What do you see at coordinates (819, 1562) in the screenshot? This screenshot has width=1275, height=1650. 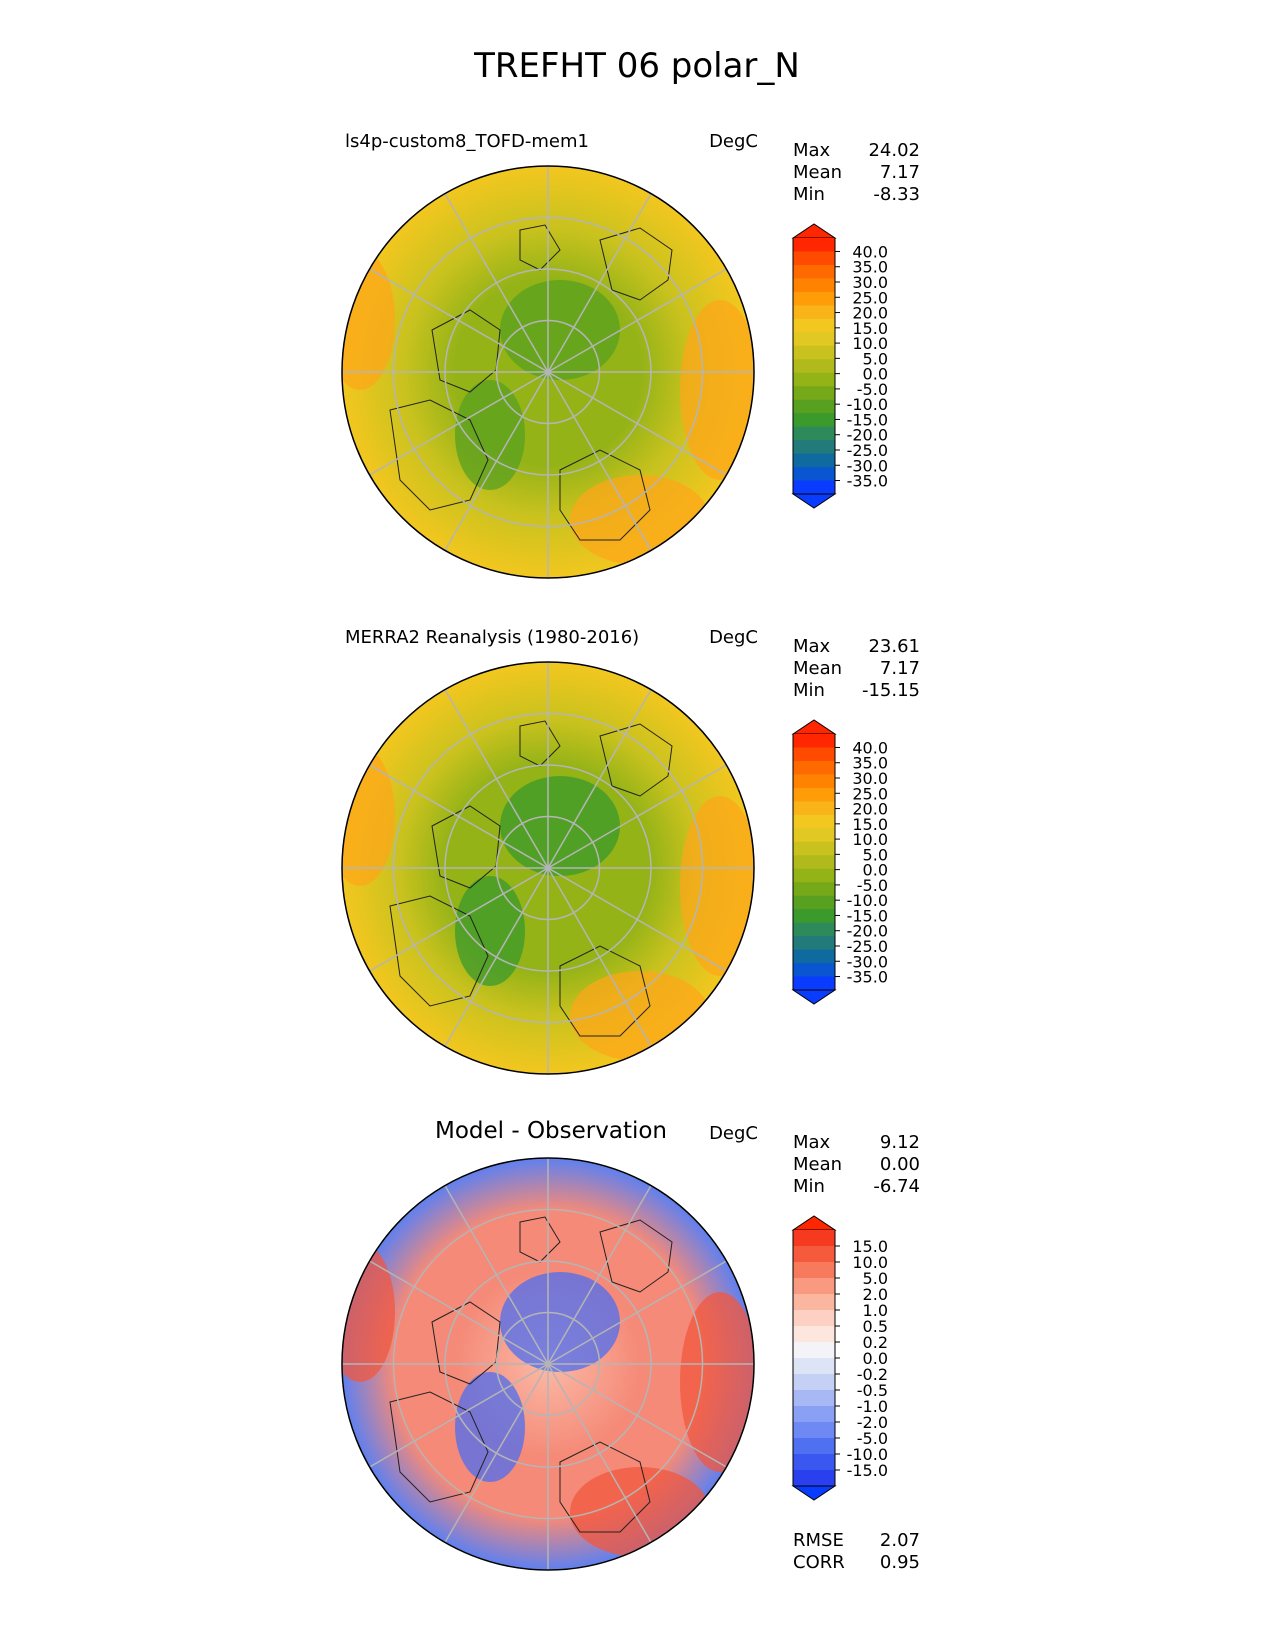 I see `stat-label-corr: CORR` at bounding box center [819, 1562].